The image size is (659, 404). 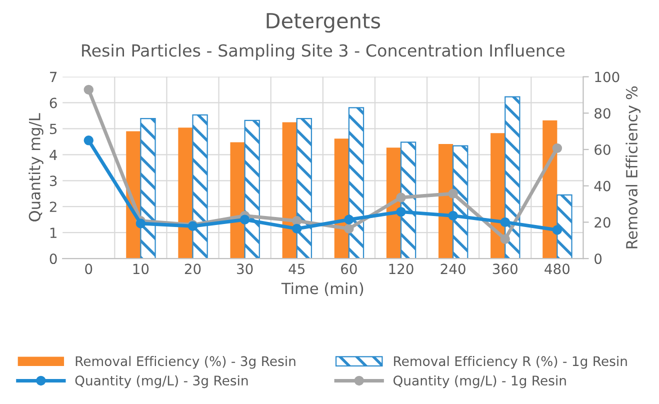 What do you see at coordinates (53, 155) in the screenshot?
I see `y-tick-label: 4` at bounding box center [53, 155].